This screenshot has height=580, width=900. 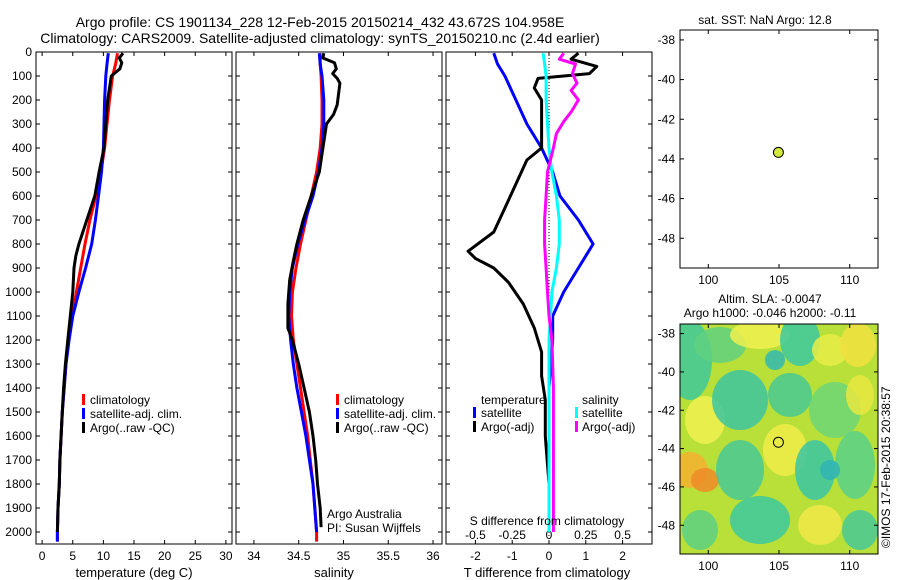 I want to click on depth-tick-label: 1900, so click(x=18, y=508).